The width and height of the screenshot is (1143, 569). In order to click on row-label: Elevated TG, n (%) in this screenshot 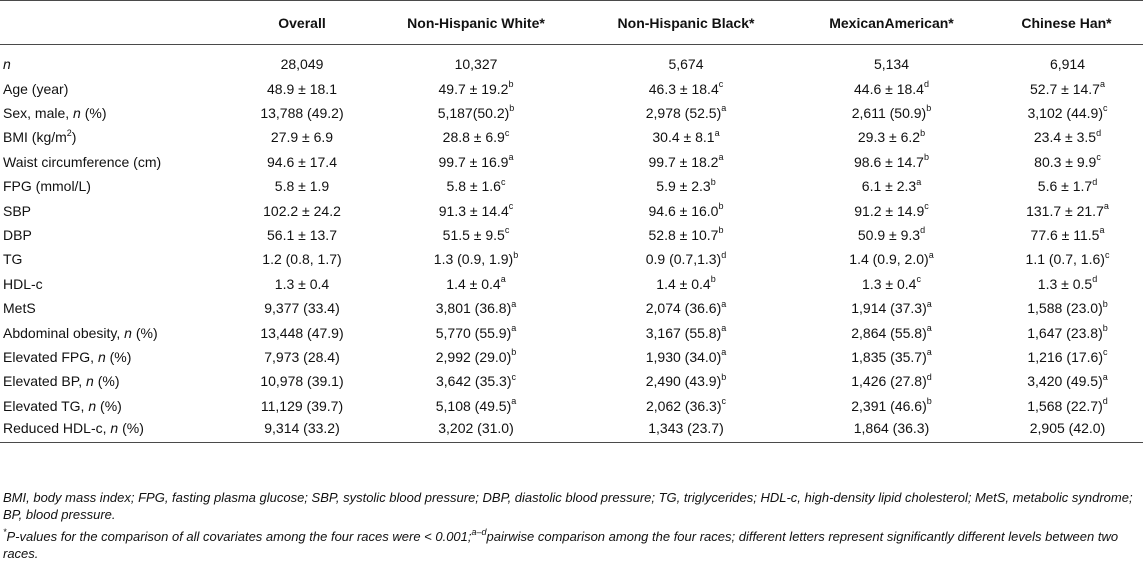, I will do `click(62, 405)`.